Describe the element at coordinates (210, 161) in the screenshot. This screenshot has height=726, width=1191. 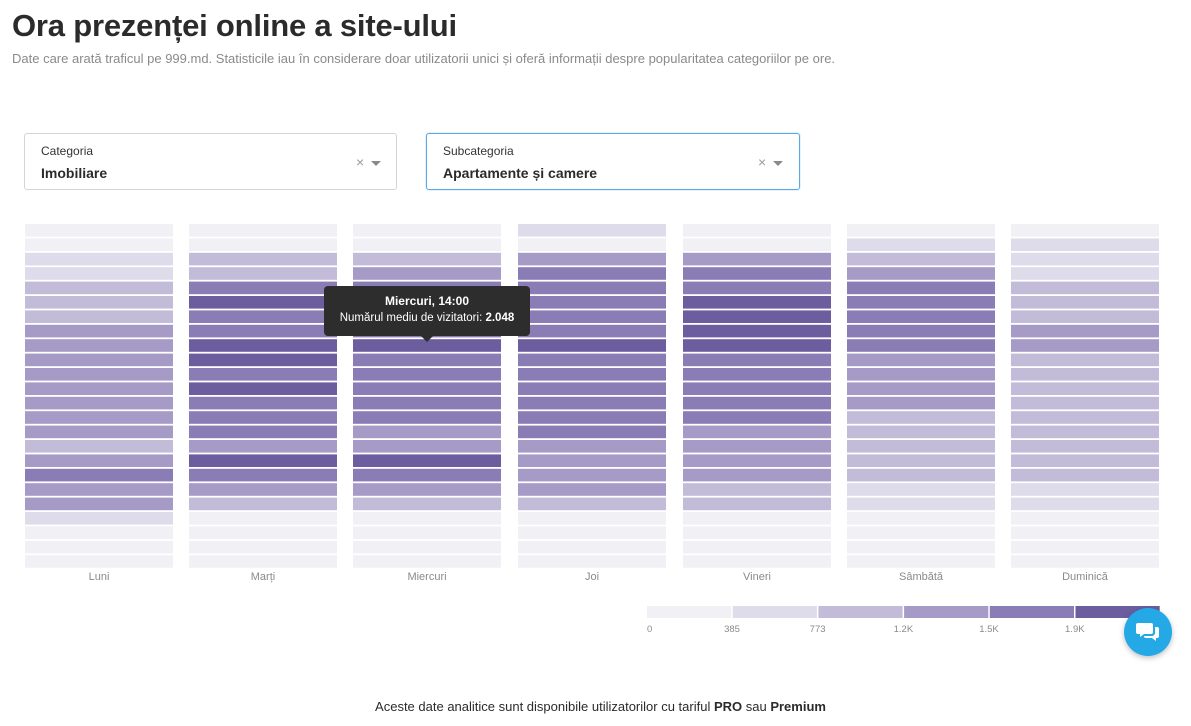
I see `category-select: Categoria Imobiliare ×` at that location.